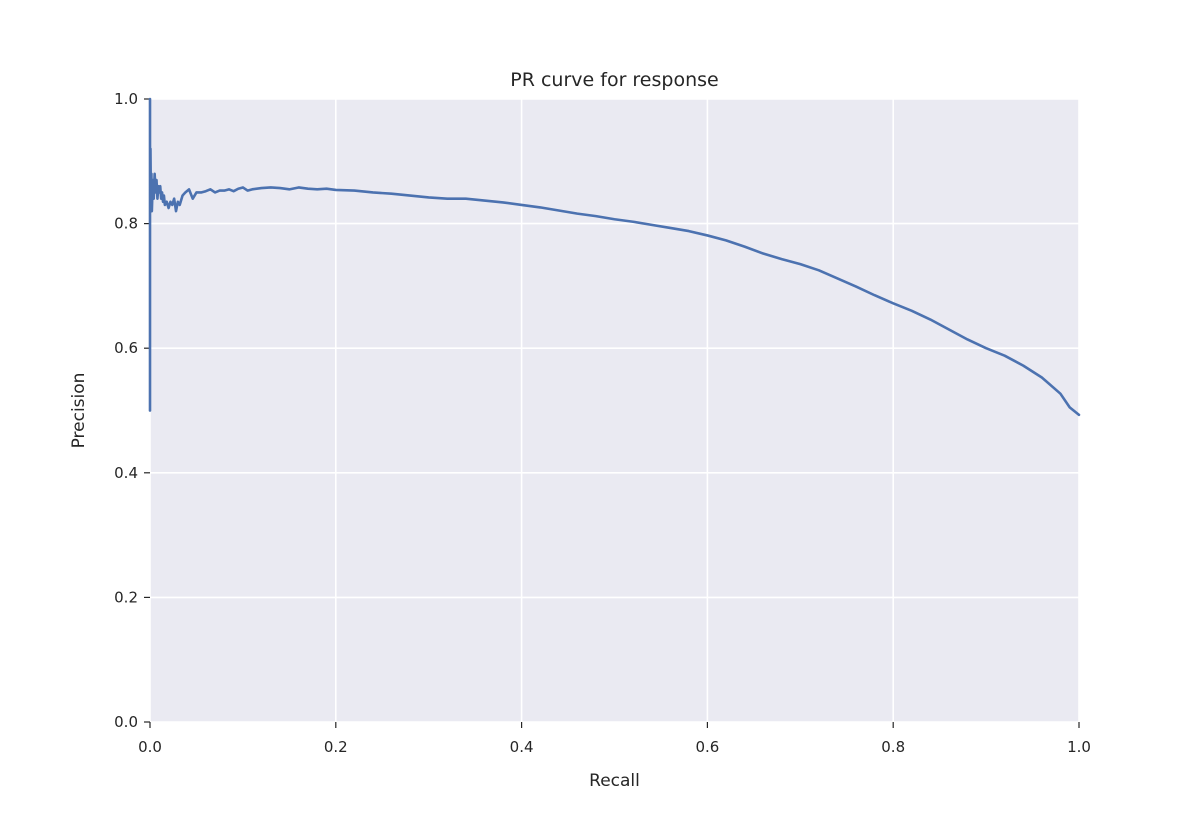 This screenshot has height=830, width=1200. What do you see at coordinates (126, 722) in the screenshot?
I see `y-tick-label: 0.0` at bounding box center [126, 722].